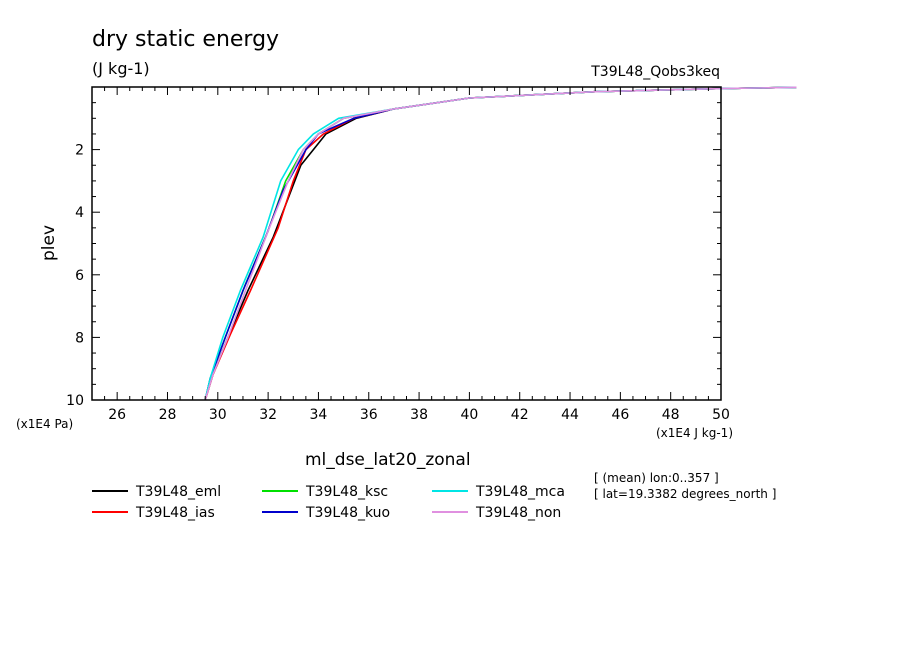 This screenshot has height=658, width=904. What do you see at coordinates (620, 415) in the screenshot?
I see `x-tick-label: 46` at bounding box center [620, 415].